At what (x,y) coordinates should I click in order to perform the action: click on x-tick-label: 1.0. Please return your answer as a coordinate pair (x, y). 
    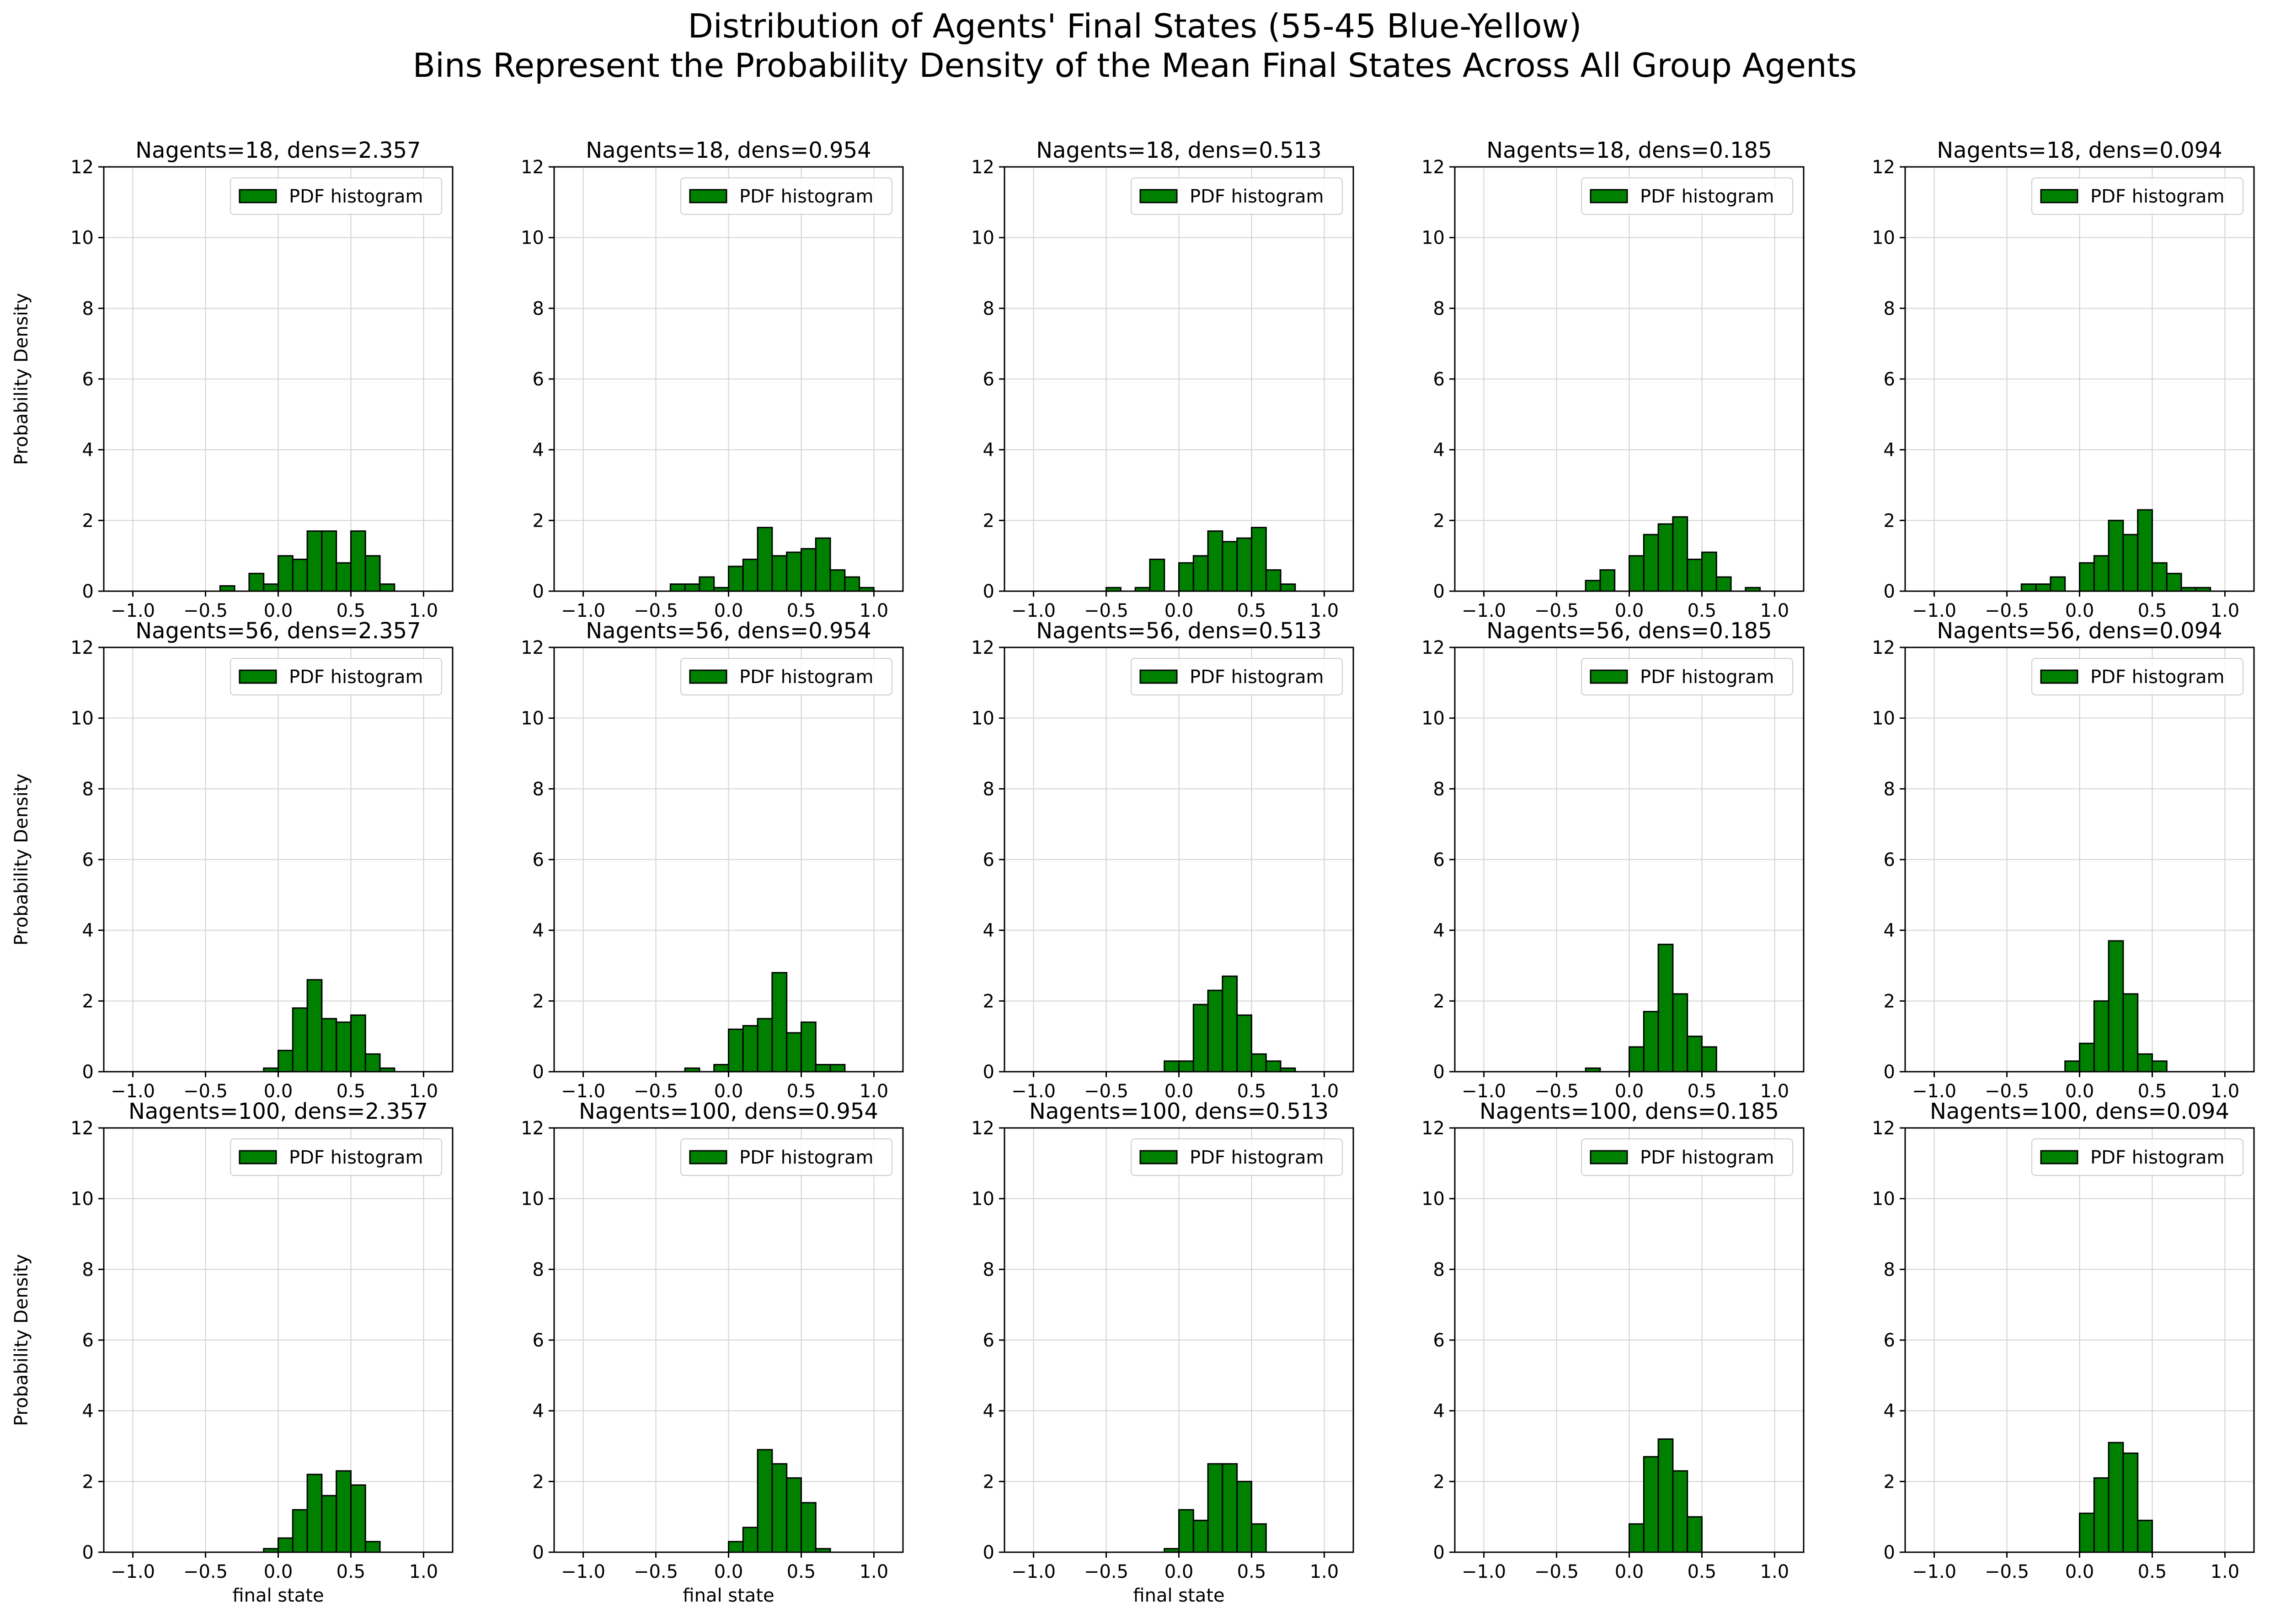
    Looking at the image, I should click on (423, 1091).